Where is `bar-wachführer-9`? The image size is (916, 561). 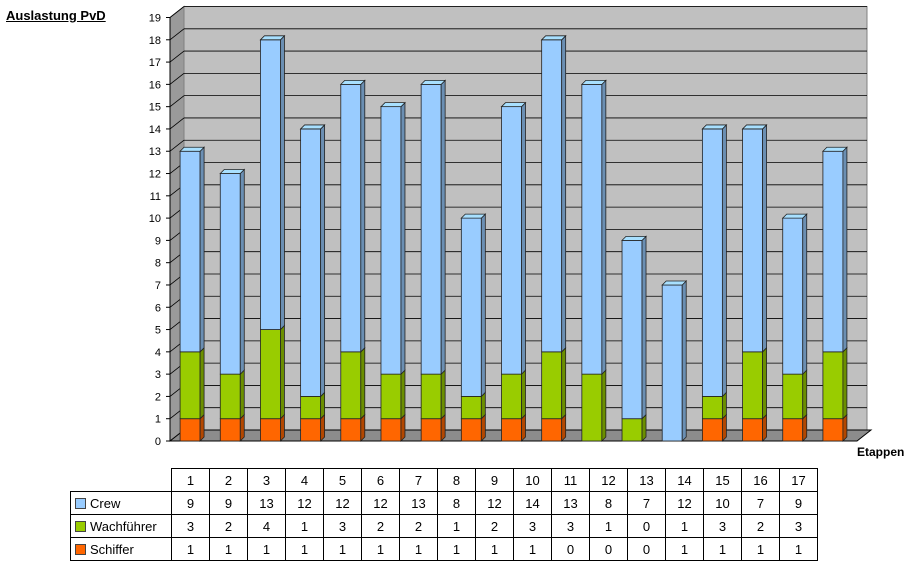 bar-wachführer-9 is located at coordinates (511, 396).